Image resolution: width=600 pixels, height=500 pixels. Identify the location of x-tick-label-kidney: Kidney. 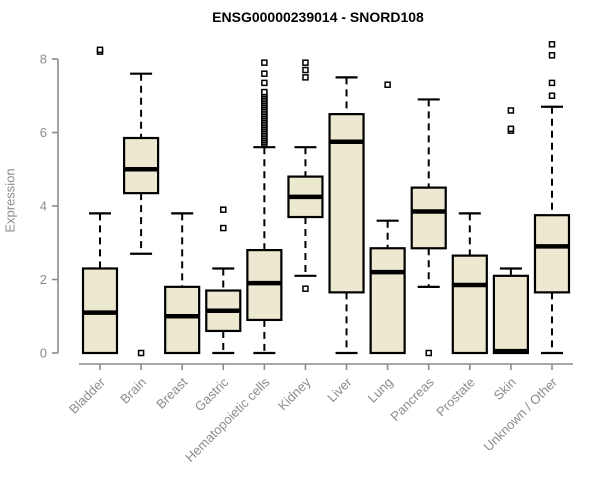
(294, 393).